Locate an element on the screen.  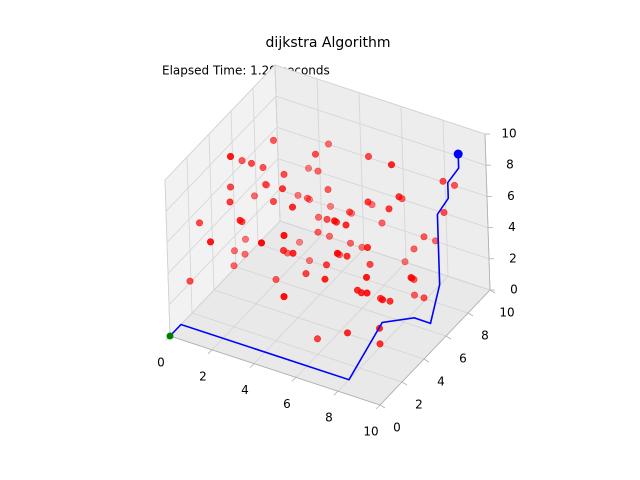
z-tick-label: 8 is located at coordinates (510, 165).